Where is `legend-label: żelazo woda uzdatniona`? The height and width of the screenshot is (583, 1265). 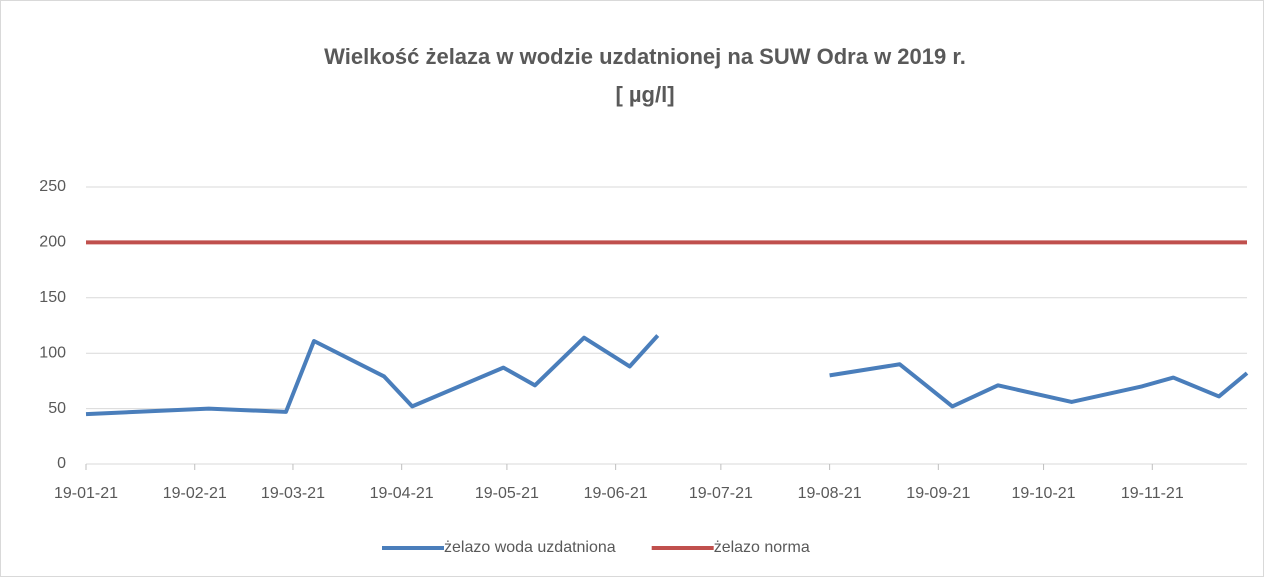
legend-label: żelazo woda uzdatniona is located at coordinates (530, 547).